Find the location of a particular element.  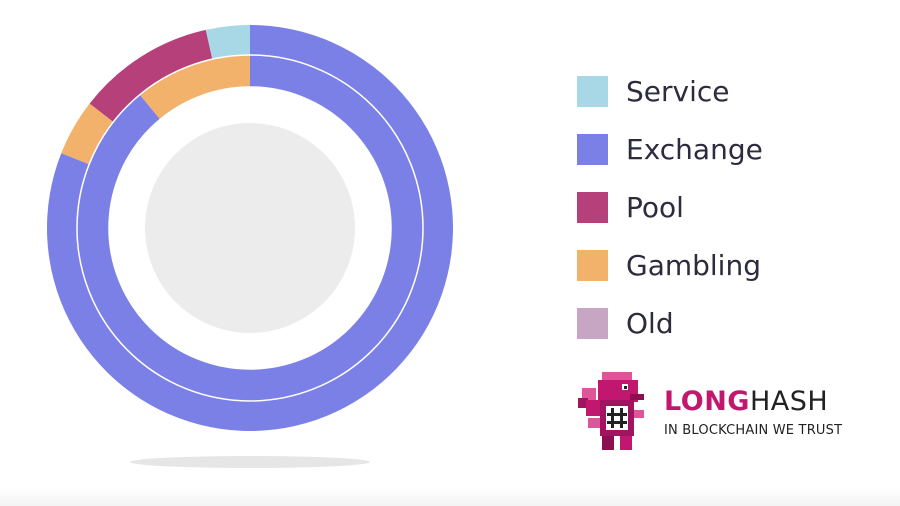

legend-item-old: Old is located at coordinates (670, 323).